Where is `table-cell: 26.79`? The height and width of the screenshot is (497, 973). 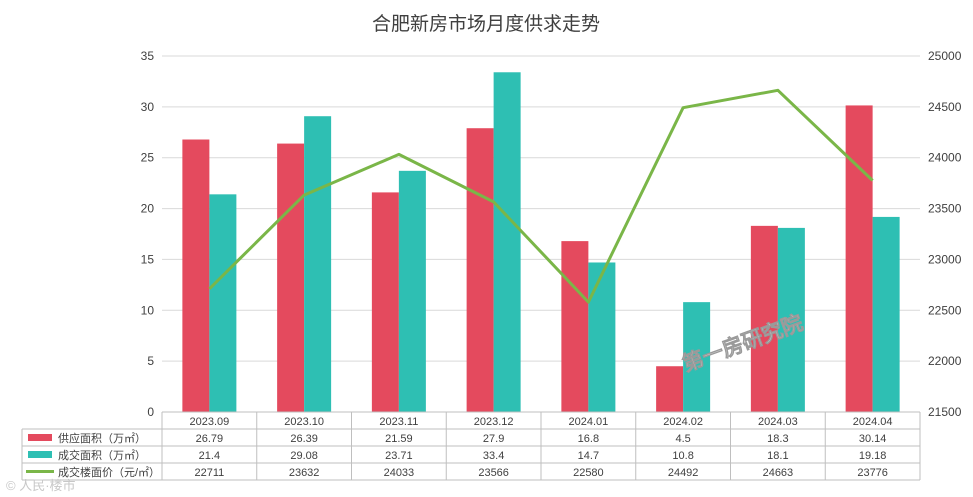 table-cell: 26.79 is located at coordinates (210, 439).